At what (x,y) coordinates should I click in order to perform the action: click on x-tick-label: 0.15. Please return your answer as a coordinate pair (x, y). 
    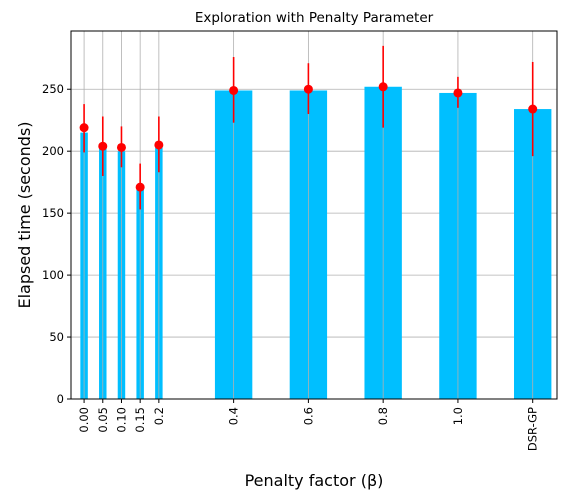
    Looking at the image, I should click on (140, 420).